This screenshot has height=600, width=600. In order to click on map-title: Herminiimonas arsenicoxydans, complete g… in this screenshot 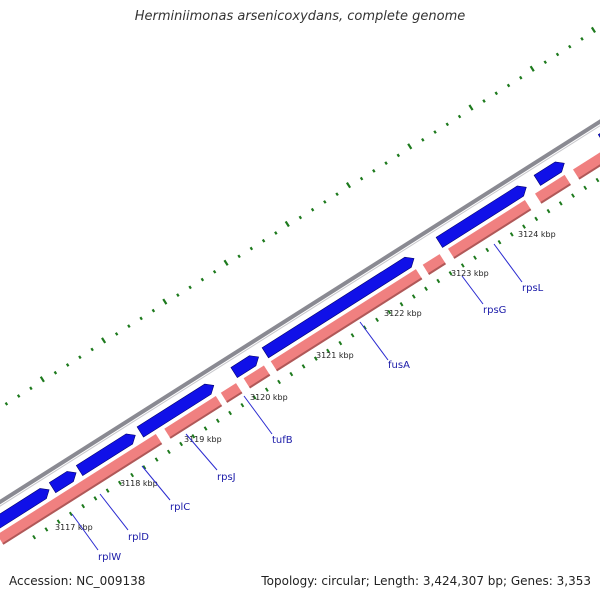, I will do `click(300, 16)`.